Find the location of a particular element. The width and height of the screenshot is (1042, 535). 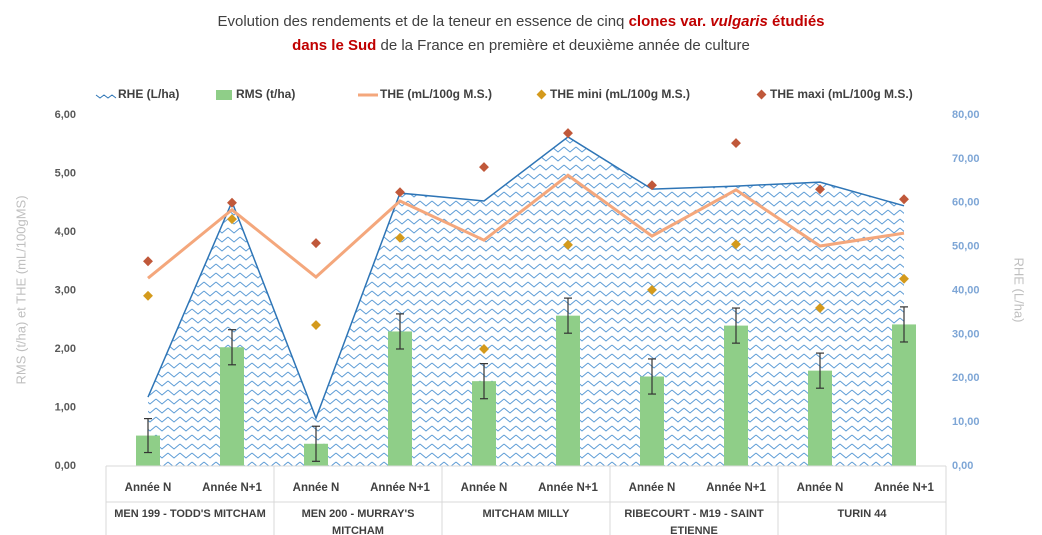

y2-tick-label: 10,00 is located at coordinates (966, 422).